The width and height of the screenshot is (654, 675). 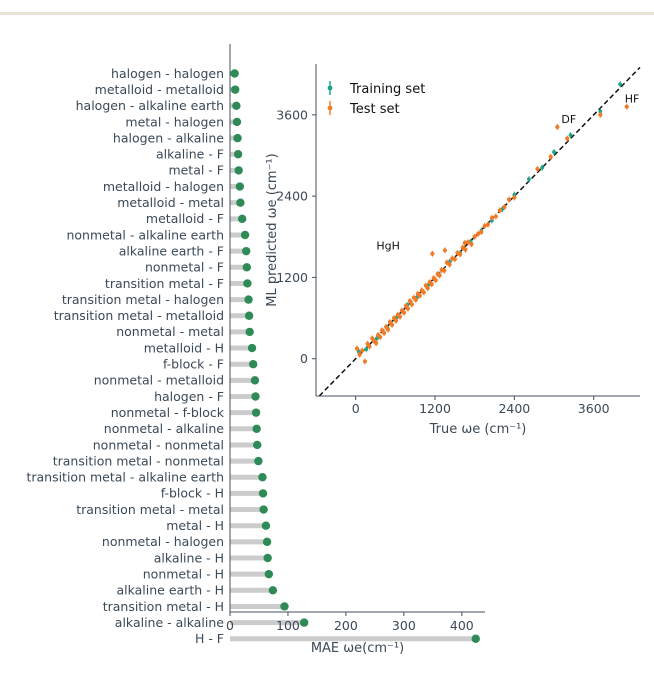 I want to click on scatter-x-axis-title: True ωe (cm⁻¹), so click(x=478, y=429).